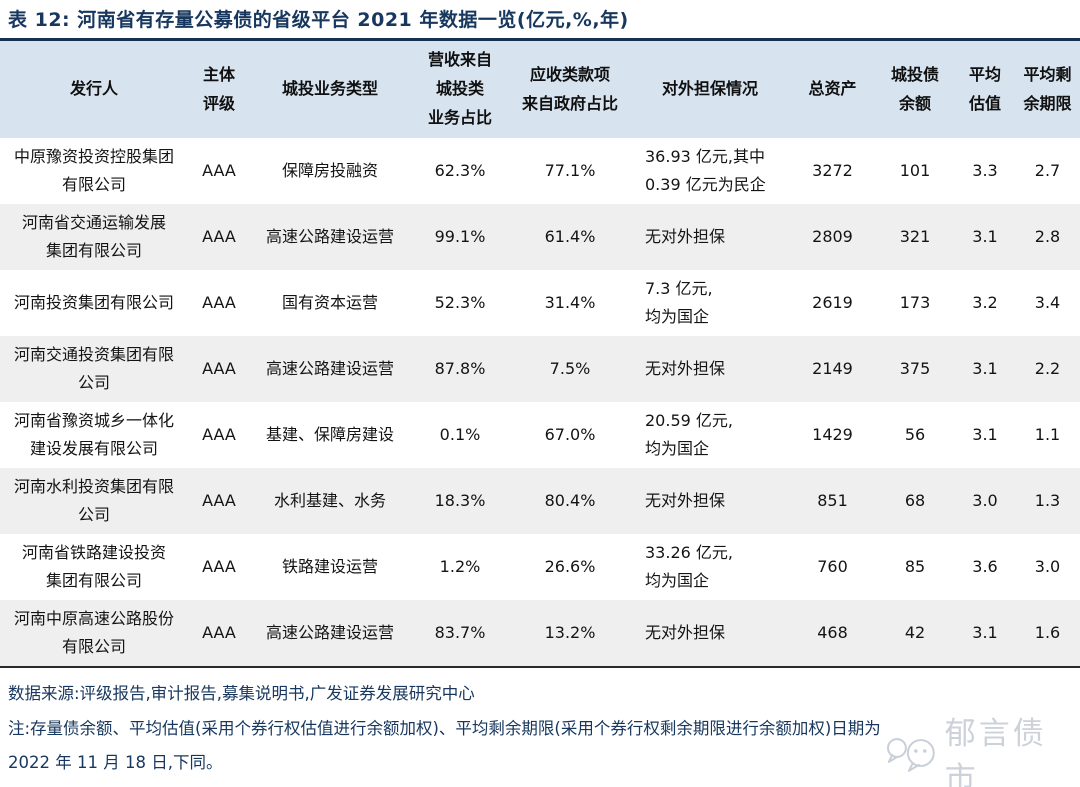 The width and height of the screenshot is (1080, 787). I want to click on column-header-avg-valuation: 平均 估值, so click(985, 89).